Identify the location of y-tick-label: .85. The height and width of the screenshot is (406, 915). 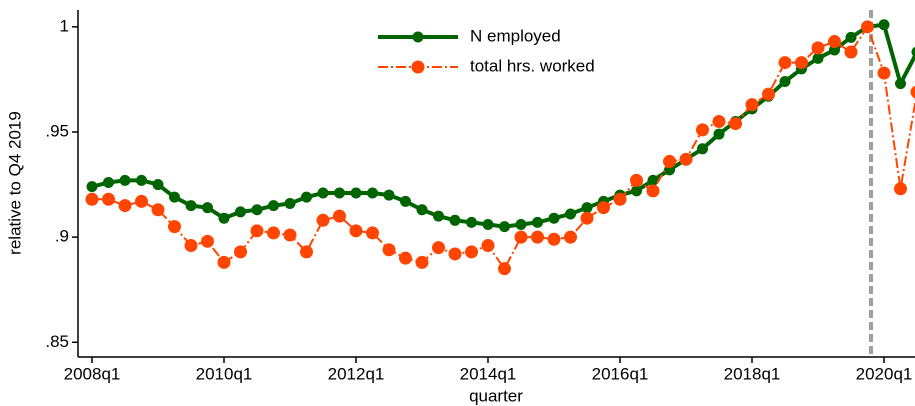
(57, 341).